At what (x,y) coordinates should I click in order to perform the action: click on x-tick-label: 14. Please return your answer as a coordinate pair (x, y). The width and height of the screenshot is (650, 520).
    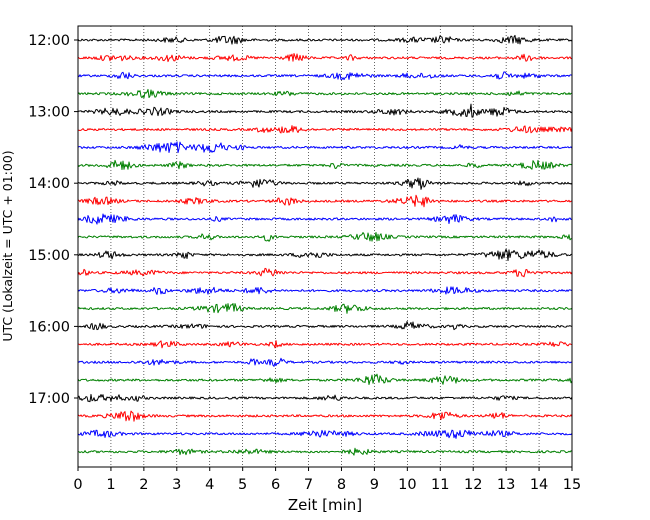
    Looking at the image, I should click on (539, 485).